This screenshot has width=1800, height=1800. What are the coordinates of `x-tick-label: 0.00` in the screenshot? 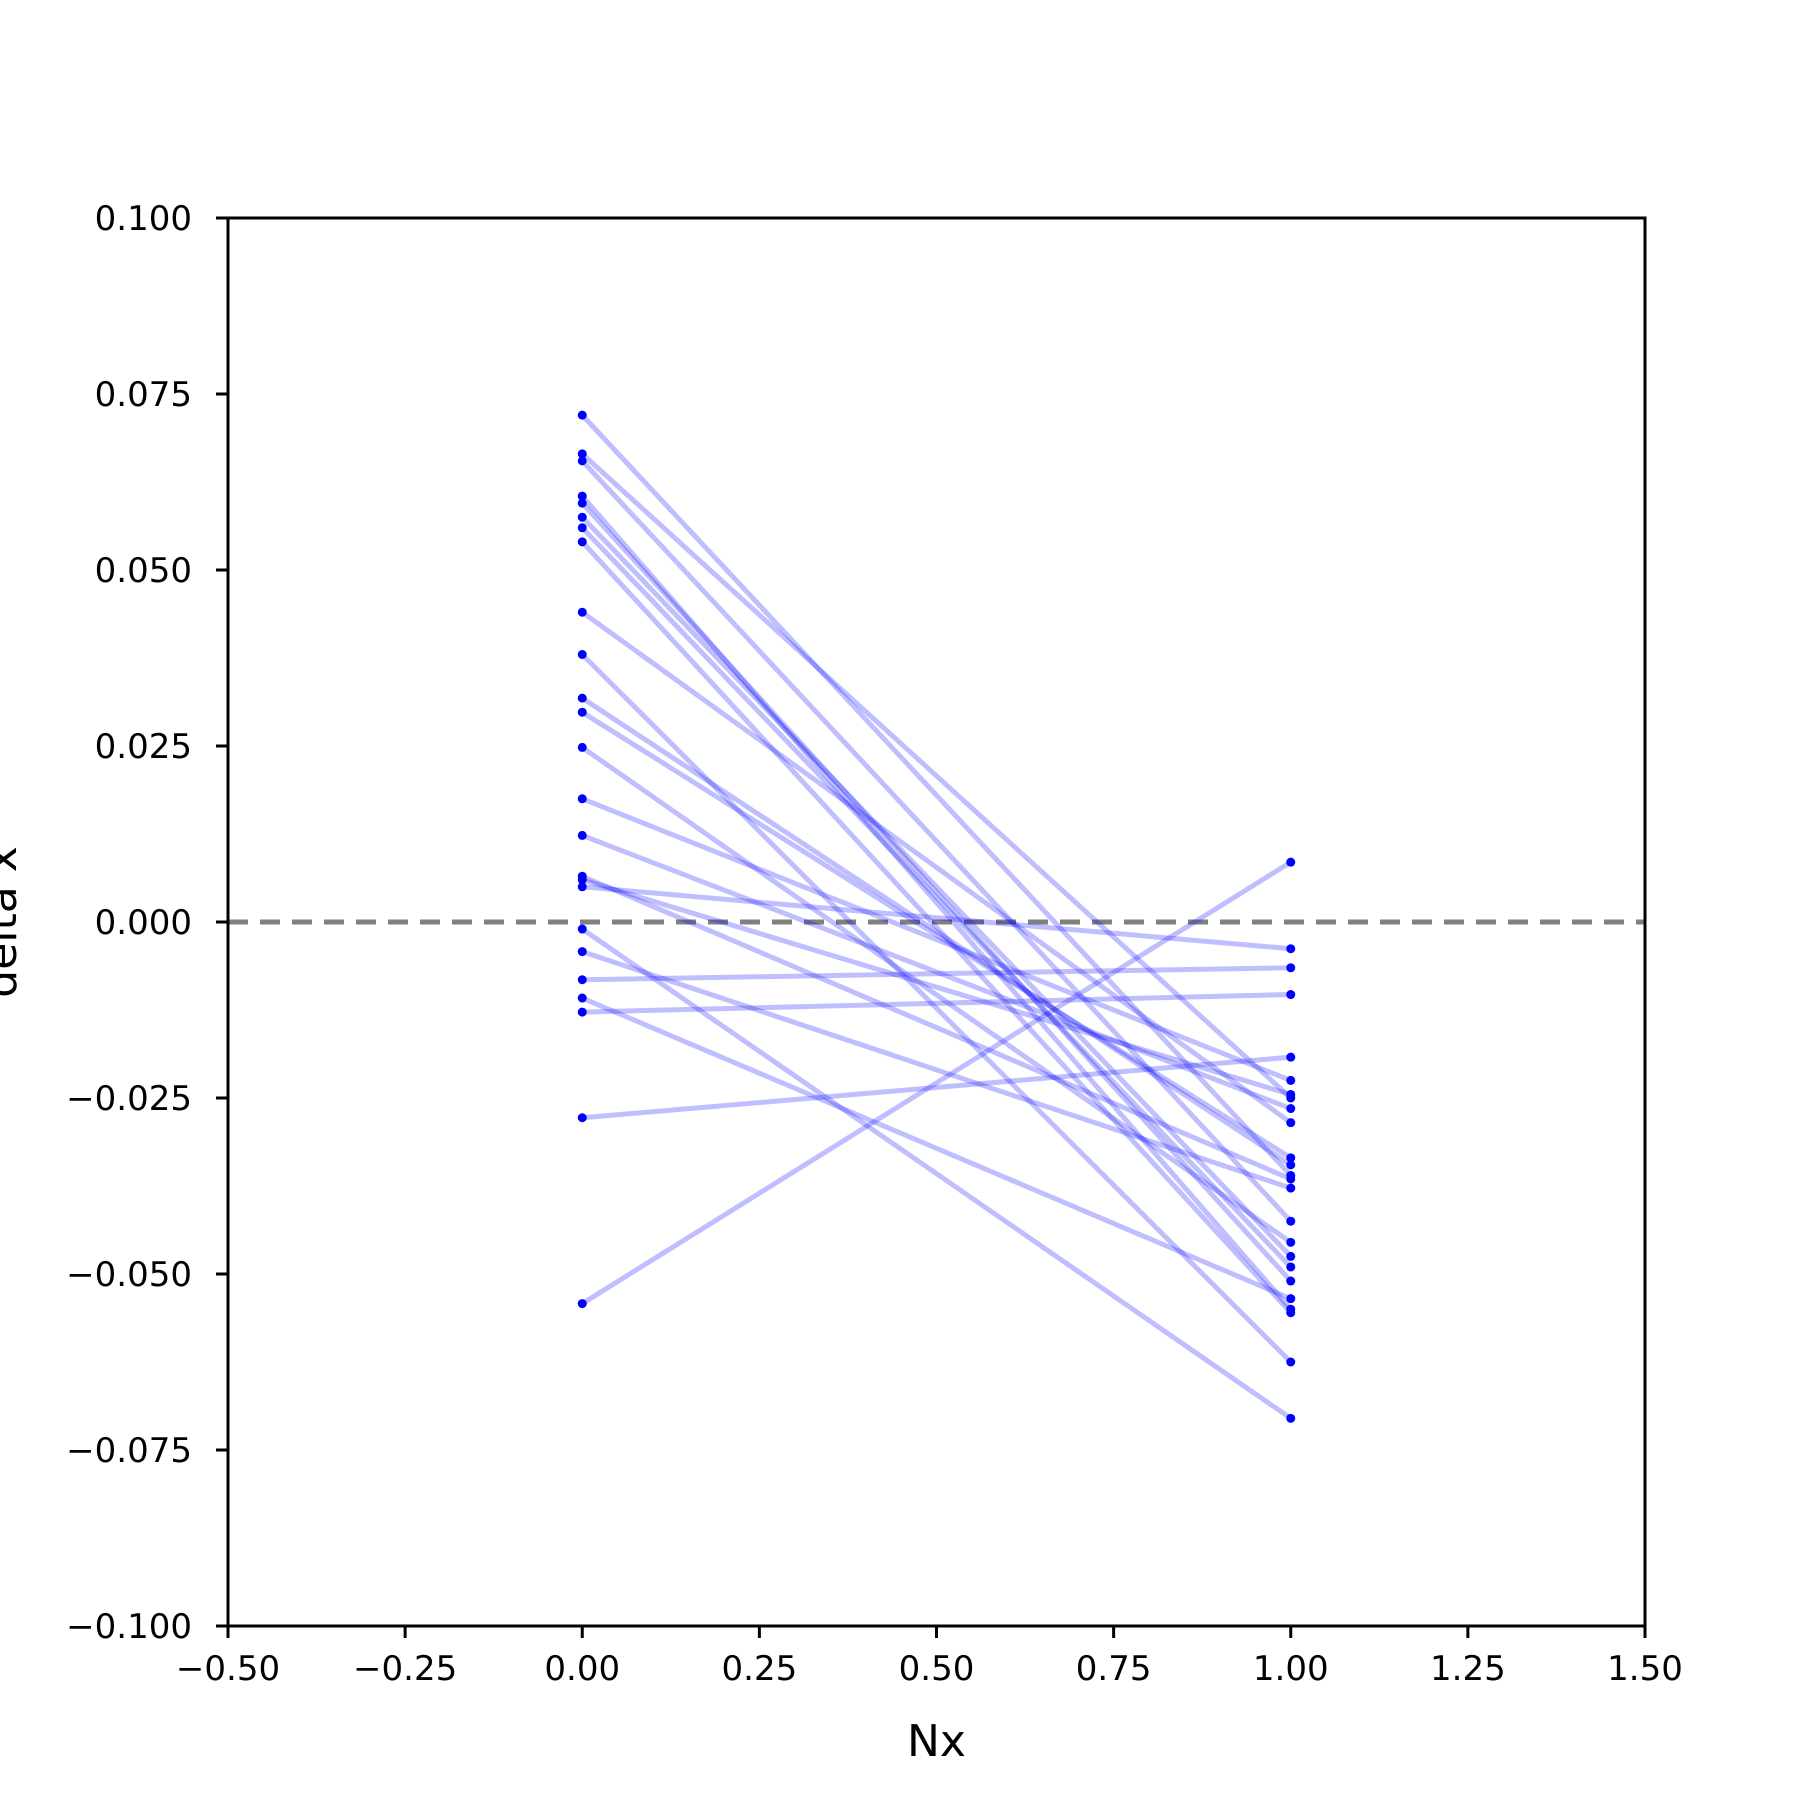 It's located at (582, 1669).